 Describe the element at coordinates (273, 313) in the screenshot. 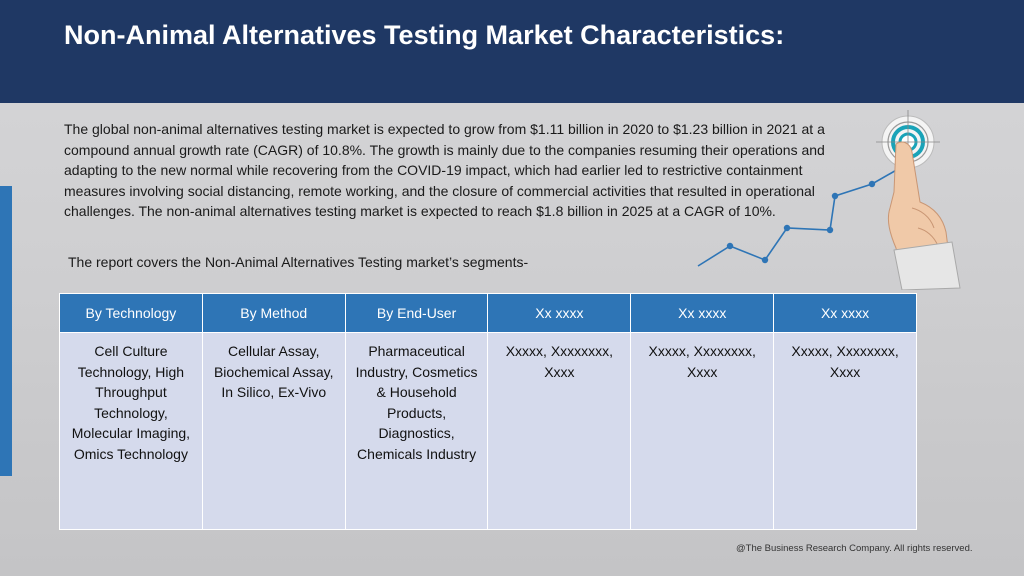

I see `table-header-cell: By Method` at that location.